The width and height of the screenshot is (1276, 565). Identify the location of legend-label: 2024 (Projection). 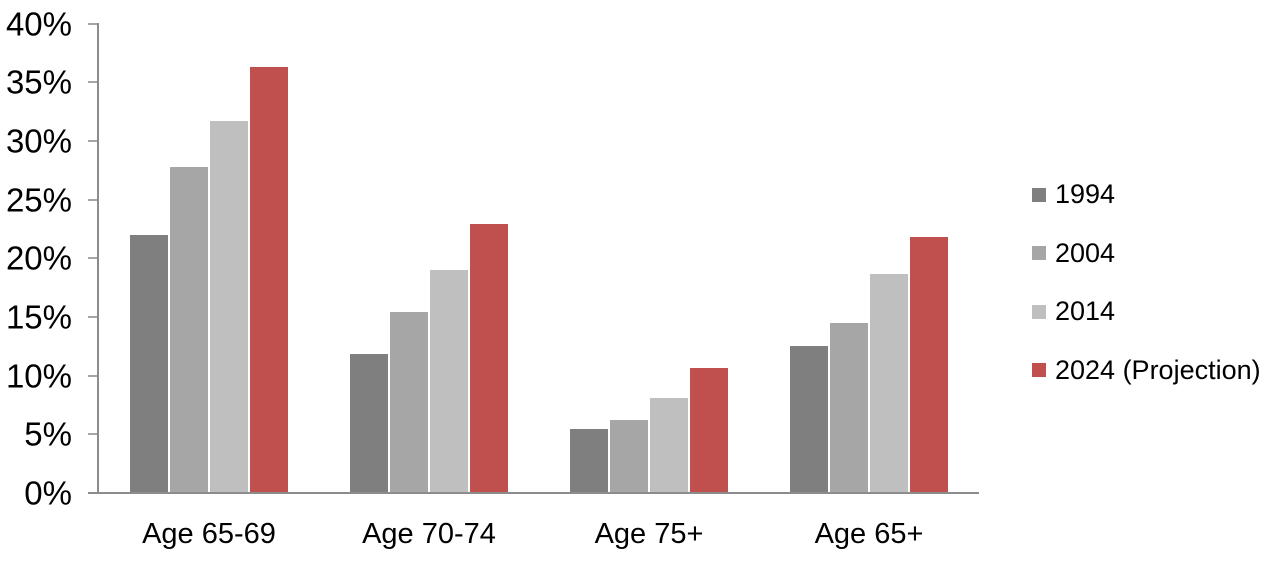
(1158, 369).